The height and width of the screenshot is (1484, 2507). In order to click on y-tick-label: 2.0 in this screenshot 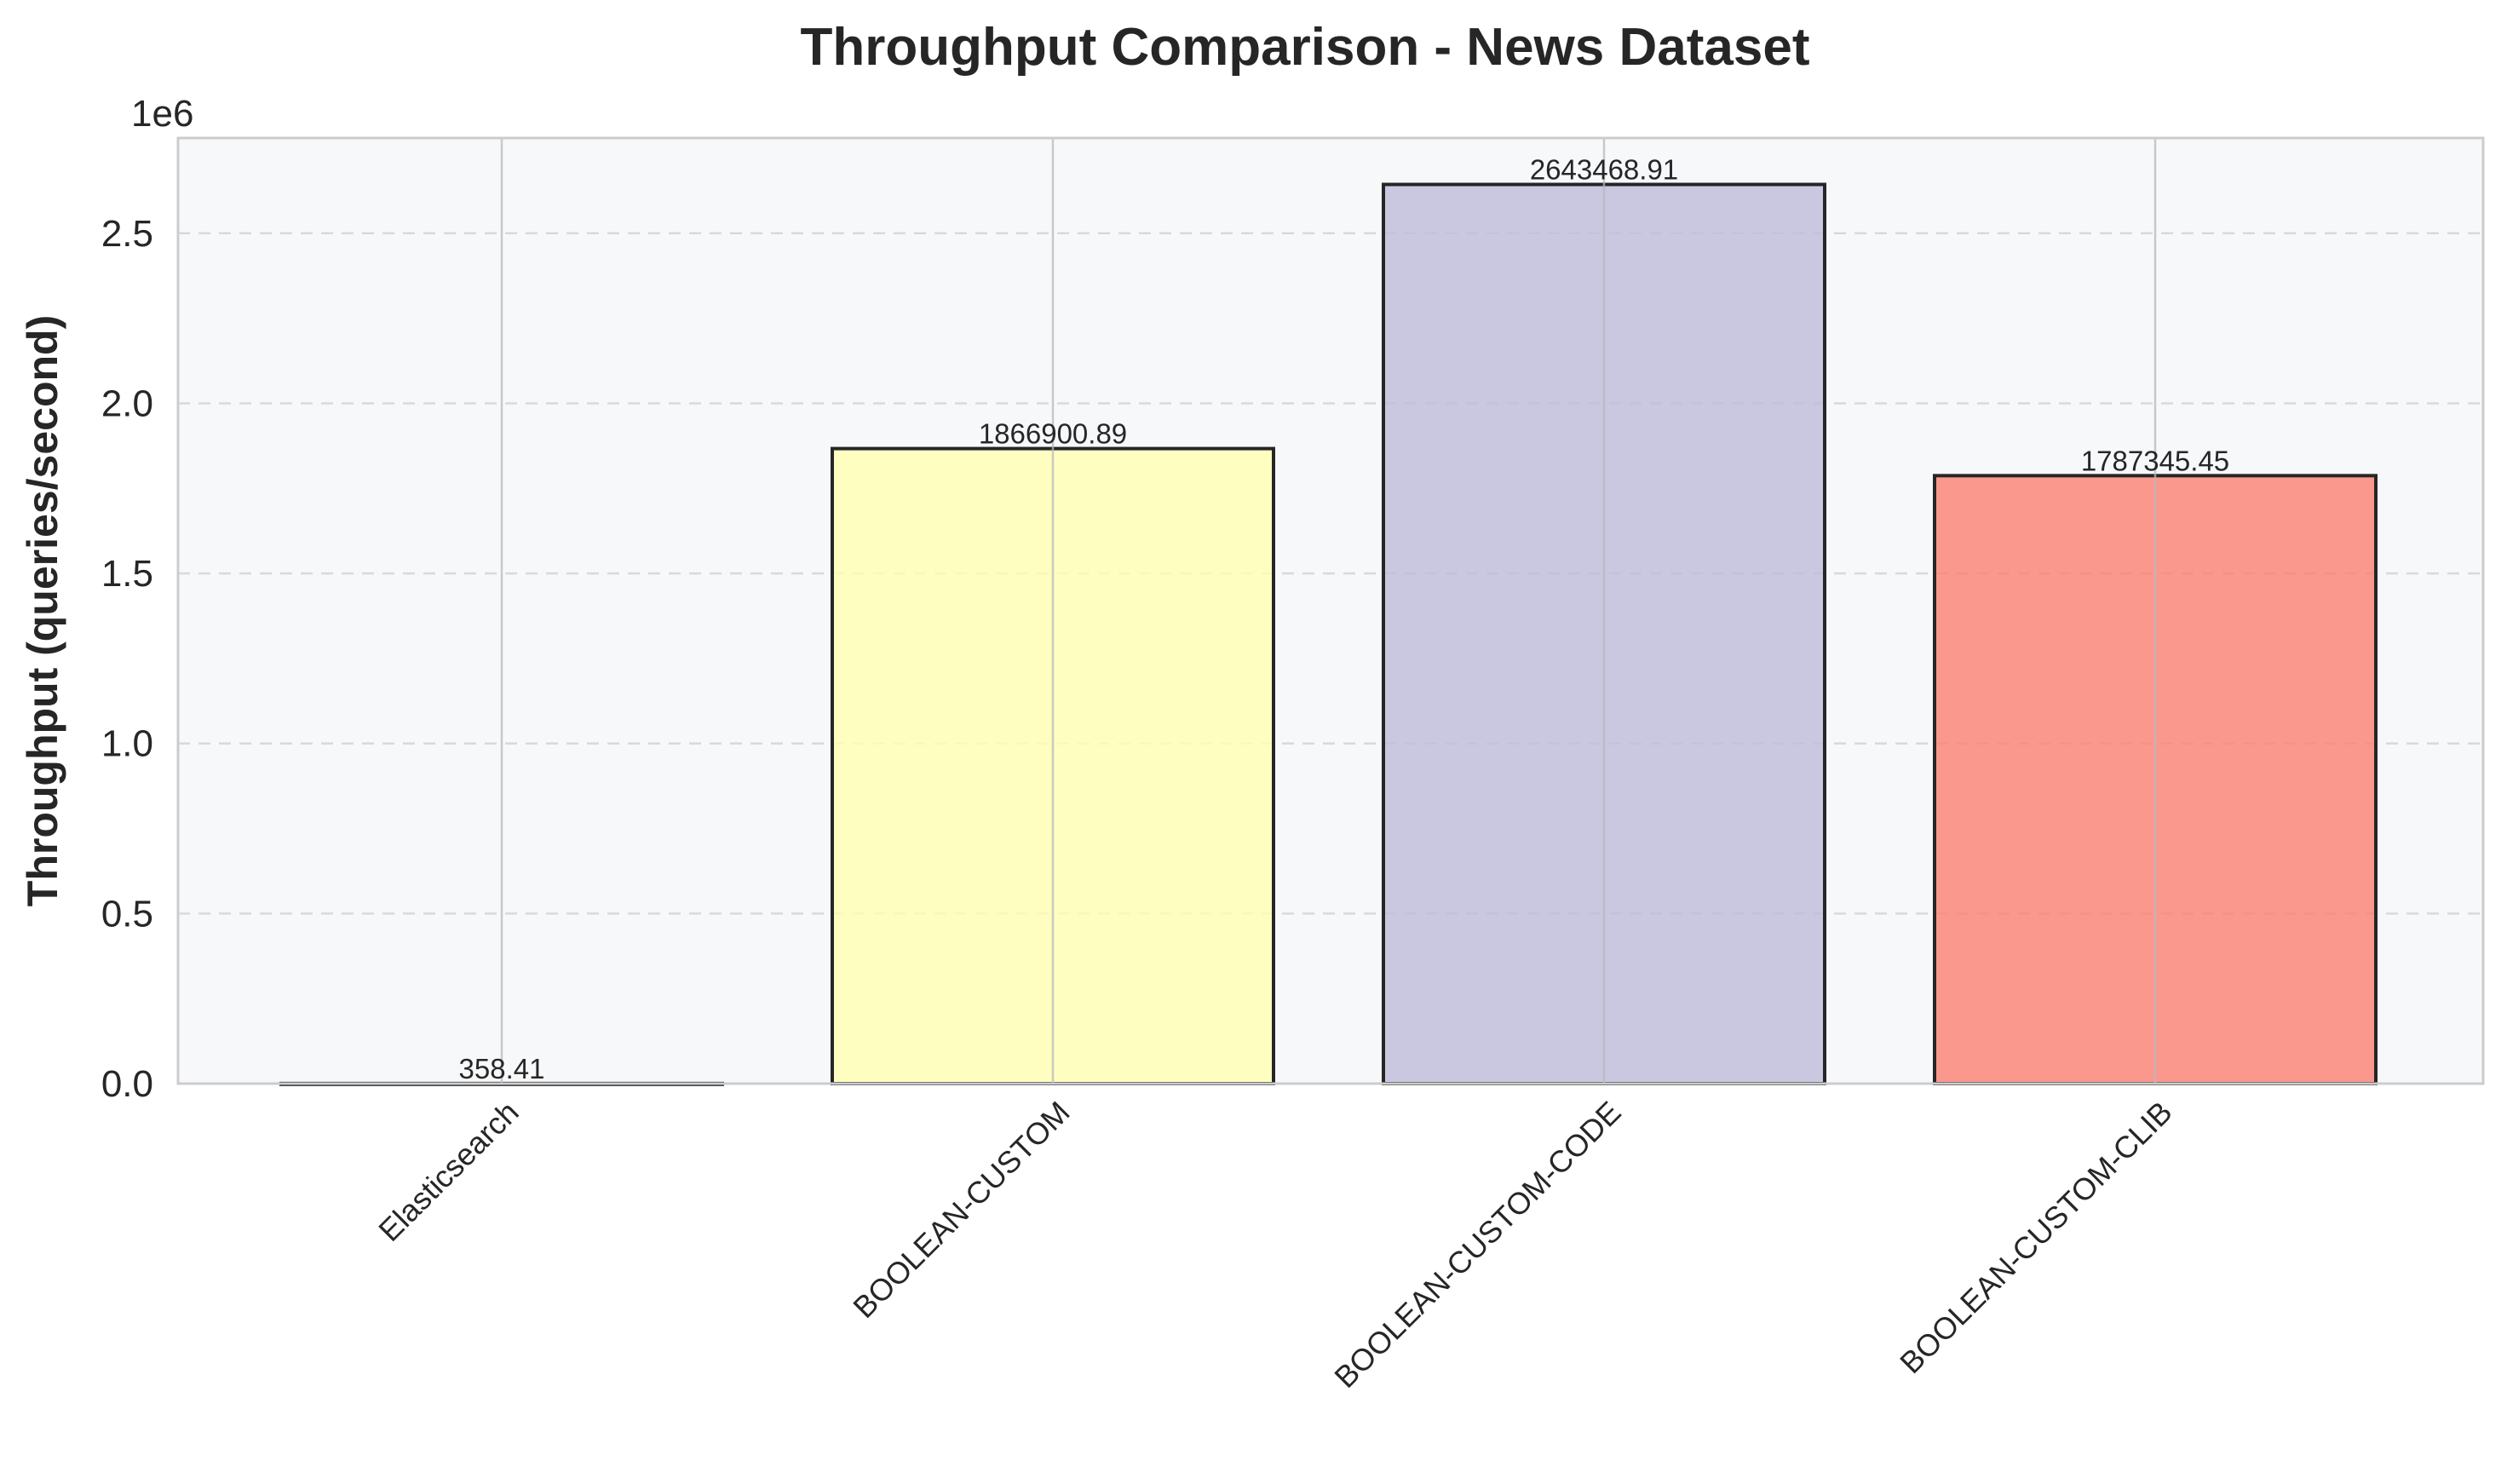, I will do `click(127, 403)`.